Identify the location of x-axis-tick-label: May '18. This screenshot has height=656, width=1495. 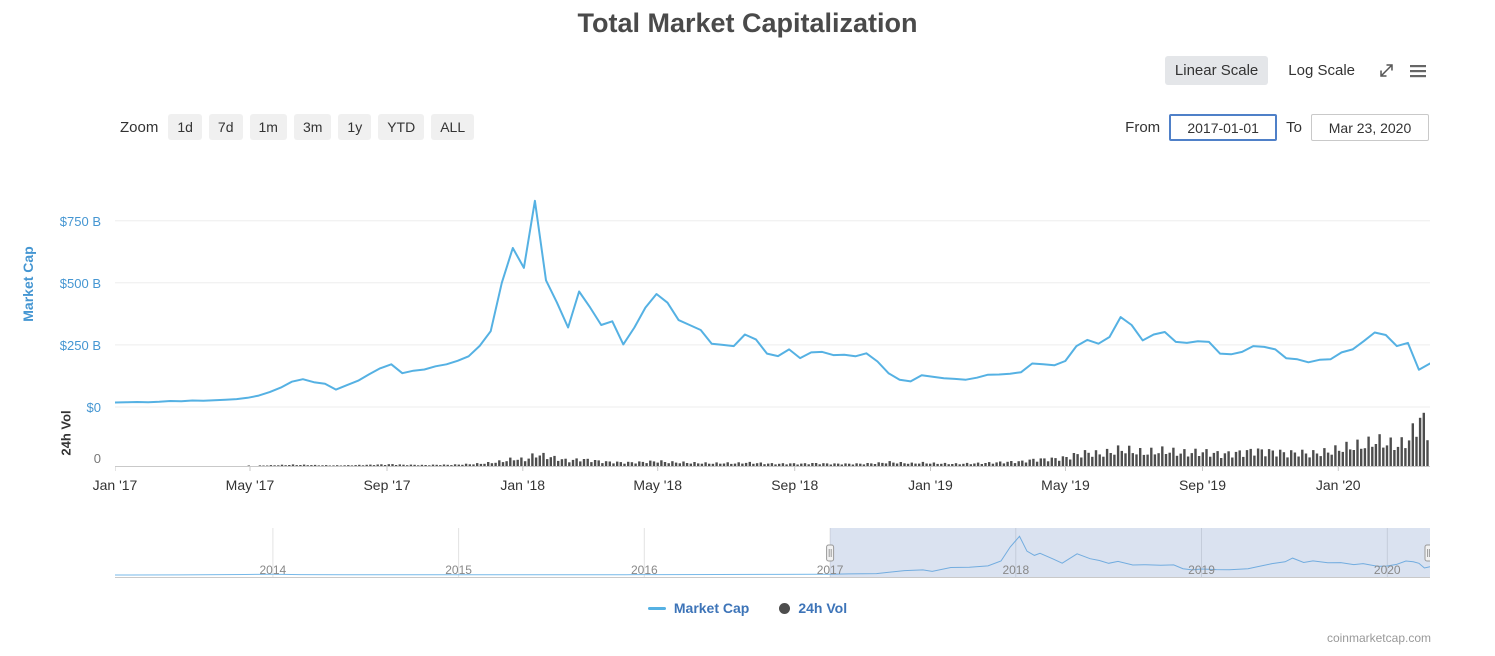
(657, 485).